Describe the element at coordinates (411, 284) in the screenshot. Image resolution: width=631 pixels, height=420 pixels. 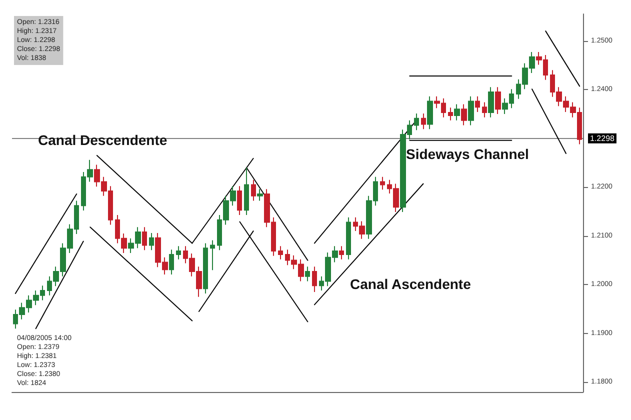
I see `annotation: Canal Ascendente` at that location.